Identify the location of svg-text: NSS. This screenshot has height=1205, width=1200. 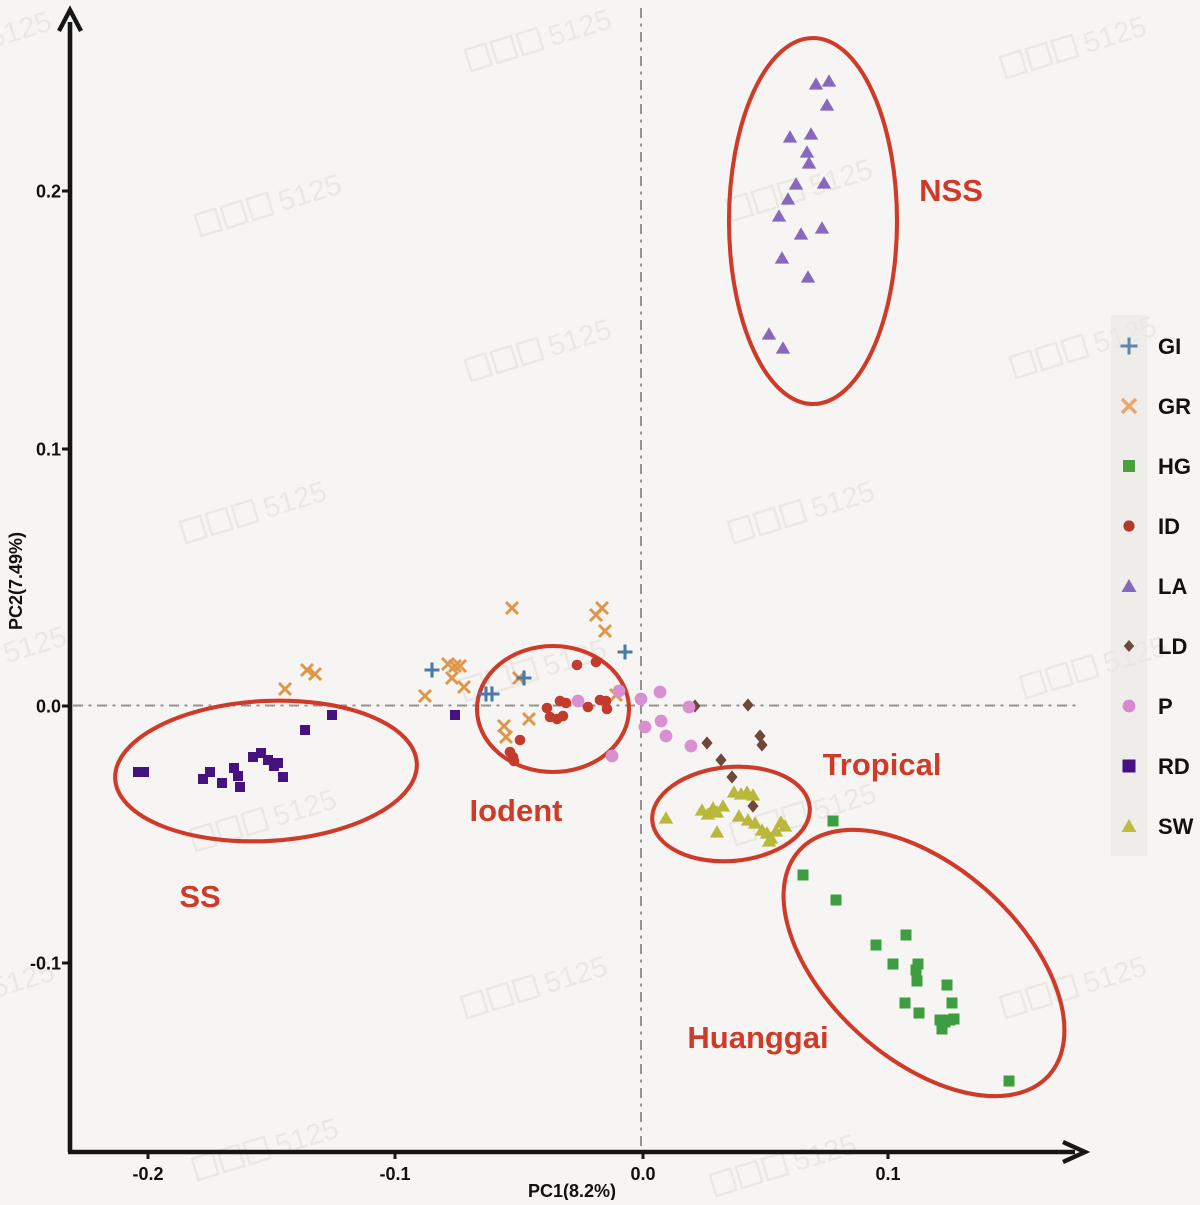
(951, 190).